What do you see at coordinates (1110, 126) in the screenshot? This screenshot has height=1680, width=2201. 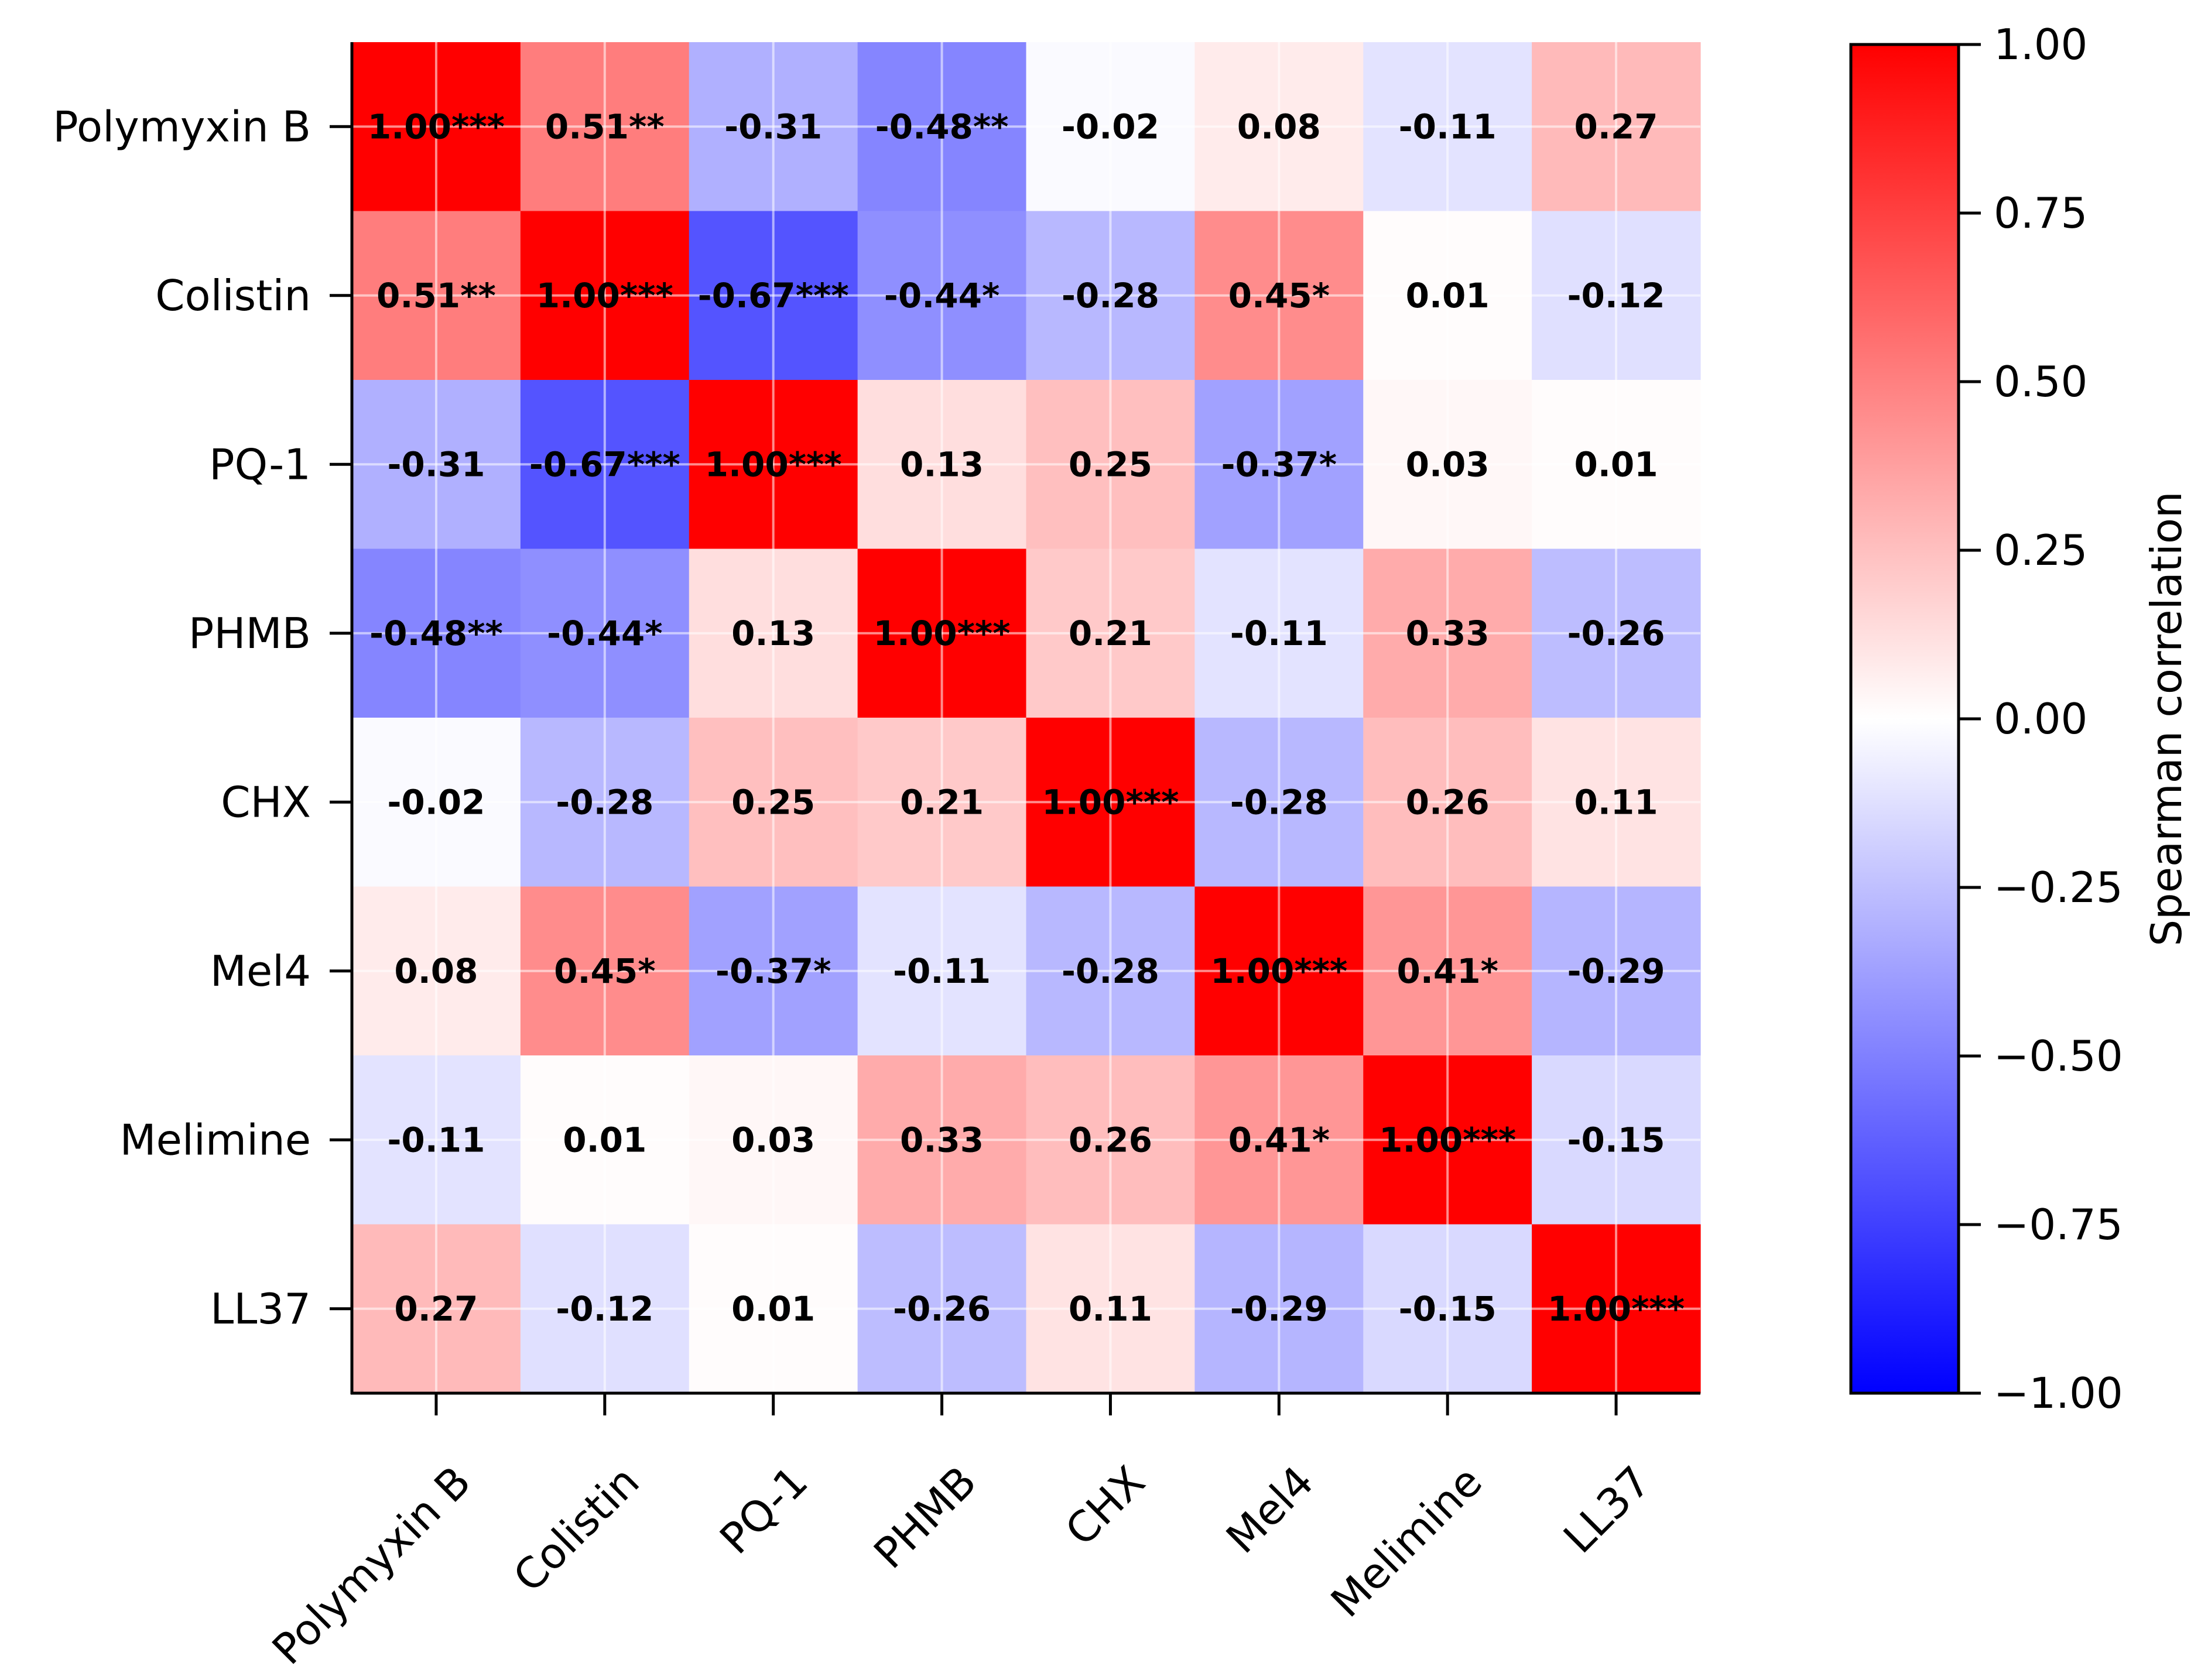 I see `cell-annotation-0-4: -0.02` at bounding box center [1110, 126].